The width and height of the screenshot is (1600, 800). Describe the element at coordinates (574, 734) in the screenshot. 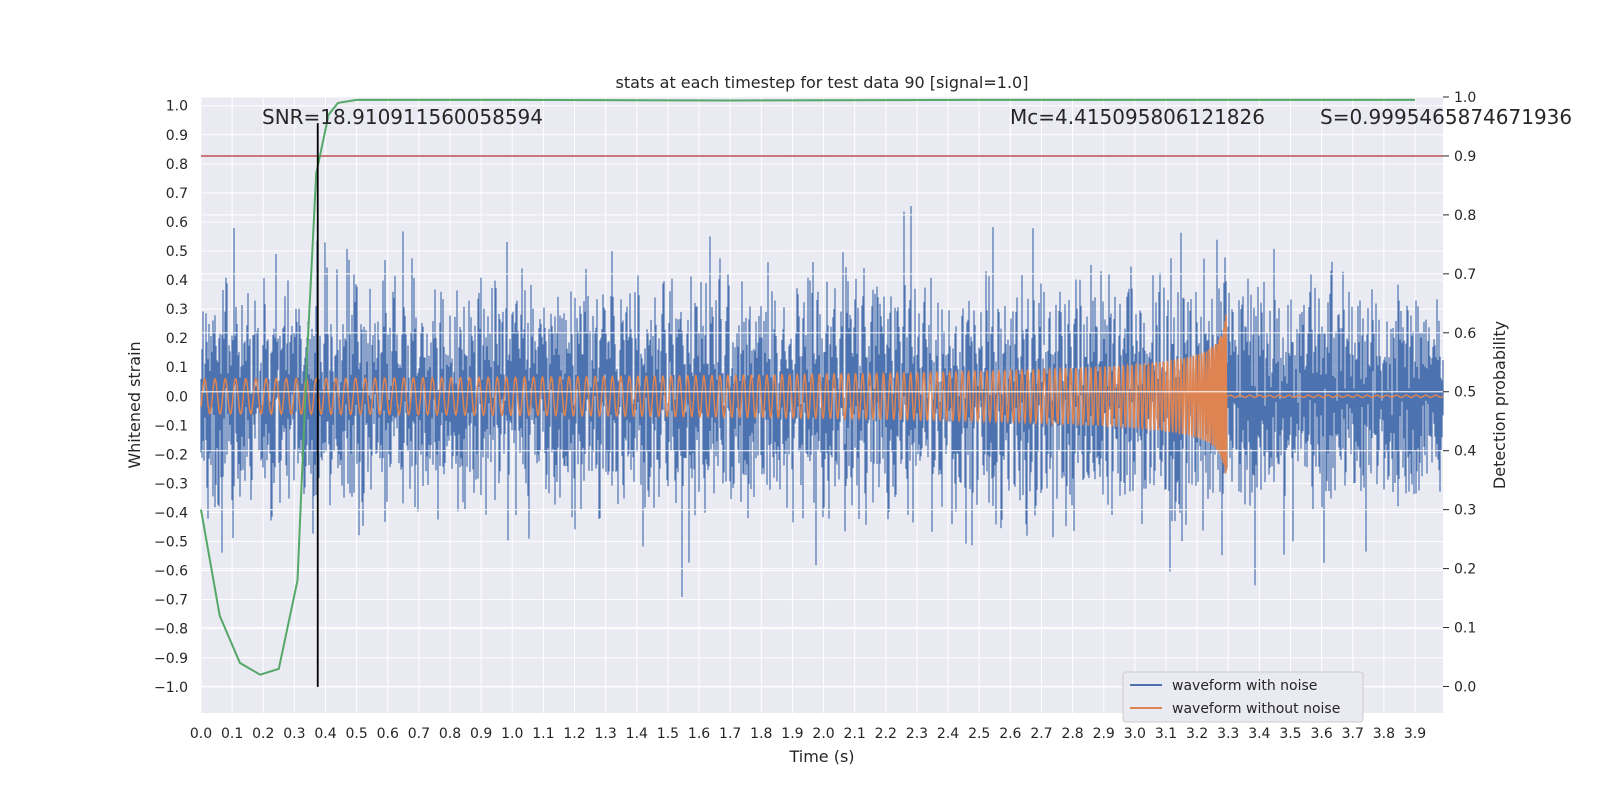

I see `x-tick-label: 1.2` at that location.